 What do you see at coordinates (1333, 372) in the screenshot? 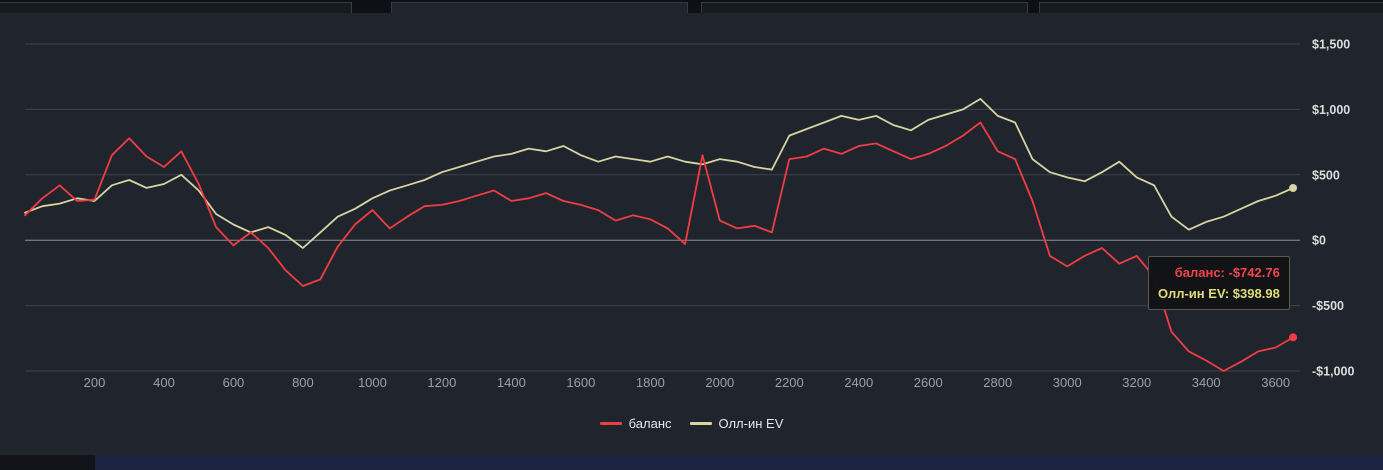
I see `y-axis-label--1000: -$1,000` at bounding box center [1333, 372].